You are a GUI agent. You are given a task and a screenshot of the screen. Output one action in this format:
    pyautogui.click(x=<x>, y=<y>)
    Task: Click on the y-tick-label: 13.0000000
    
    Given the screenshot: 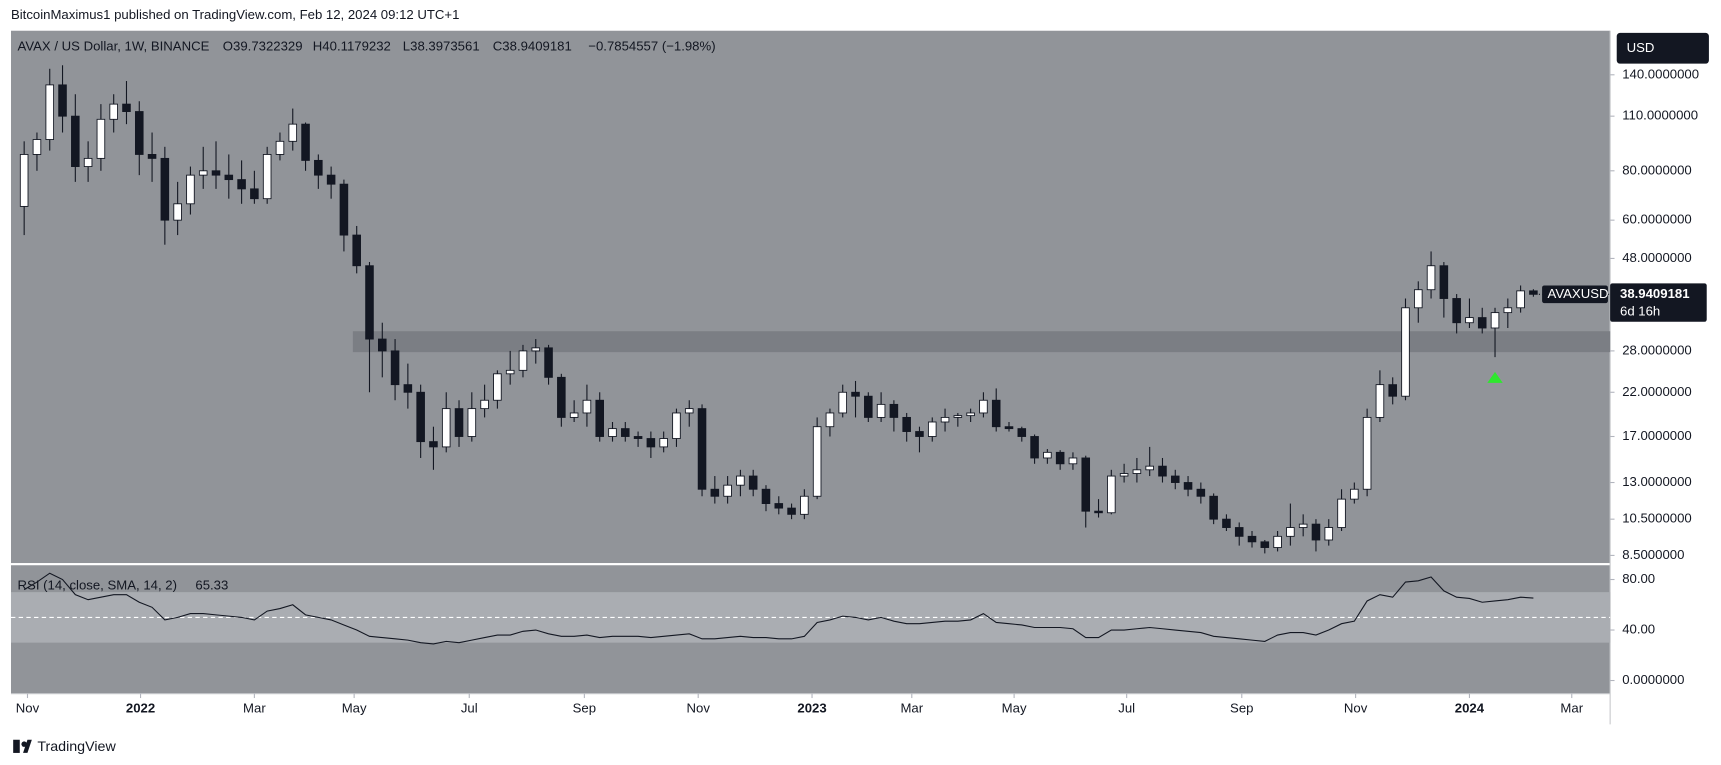 What is the action you would take?
    pyautogui.click(x=1657, y=481)
    